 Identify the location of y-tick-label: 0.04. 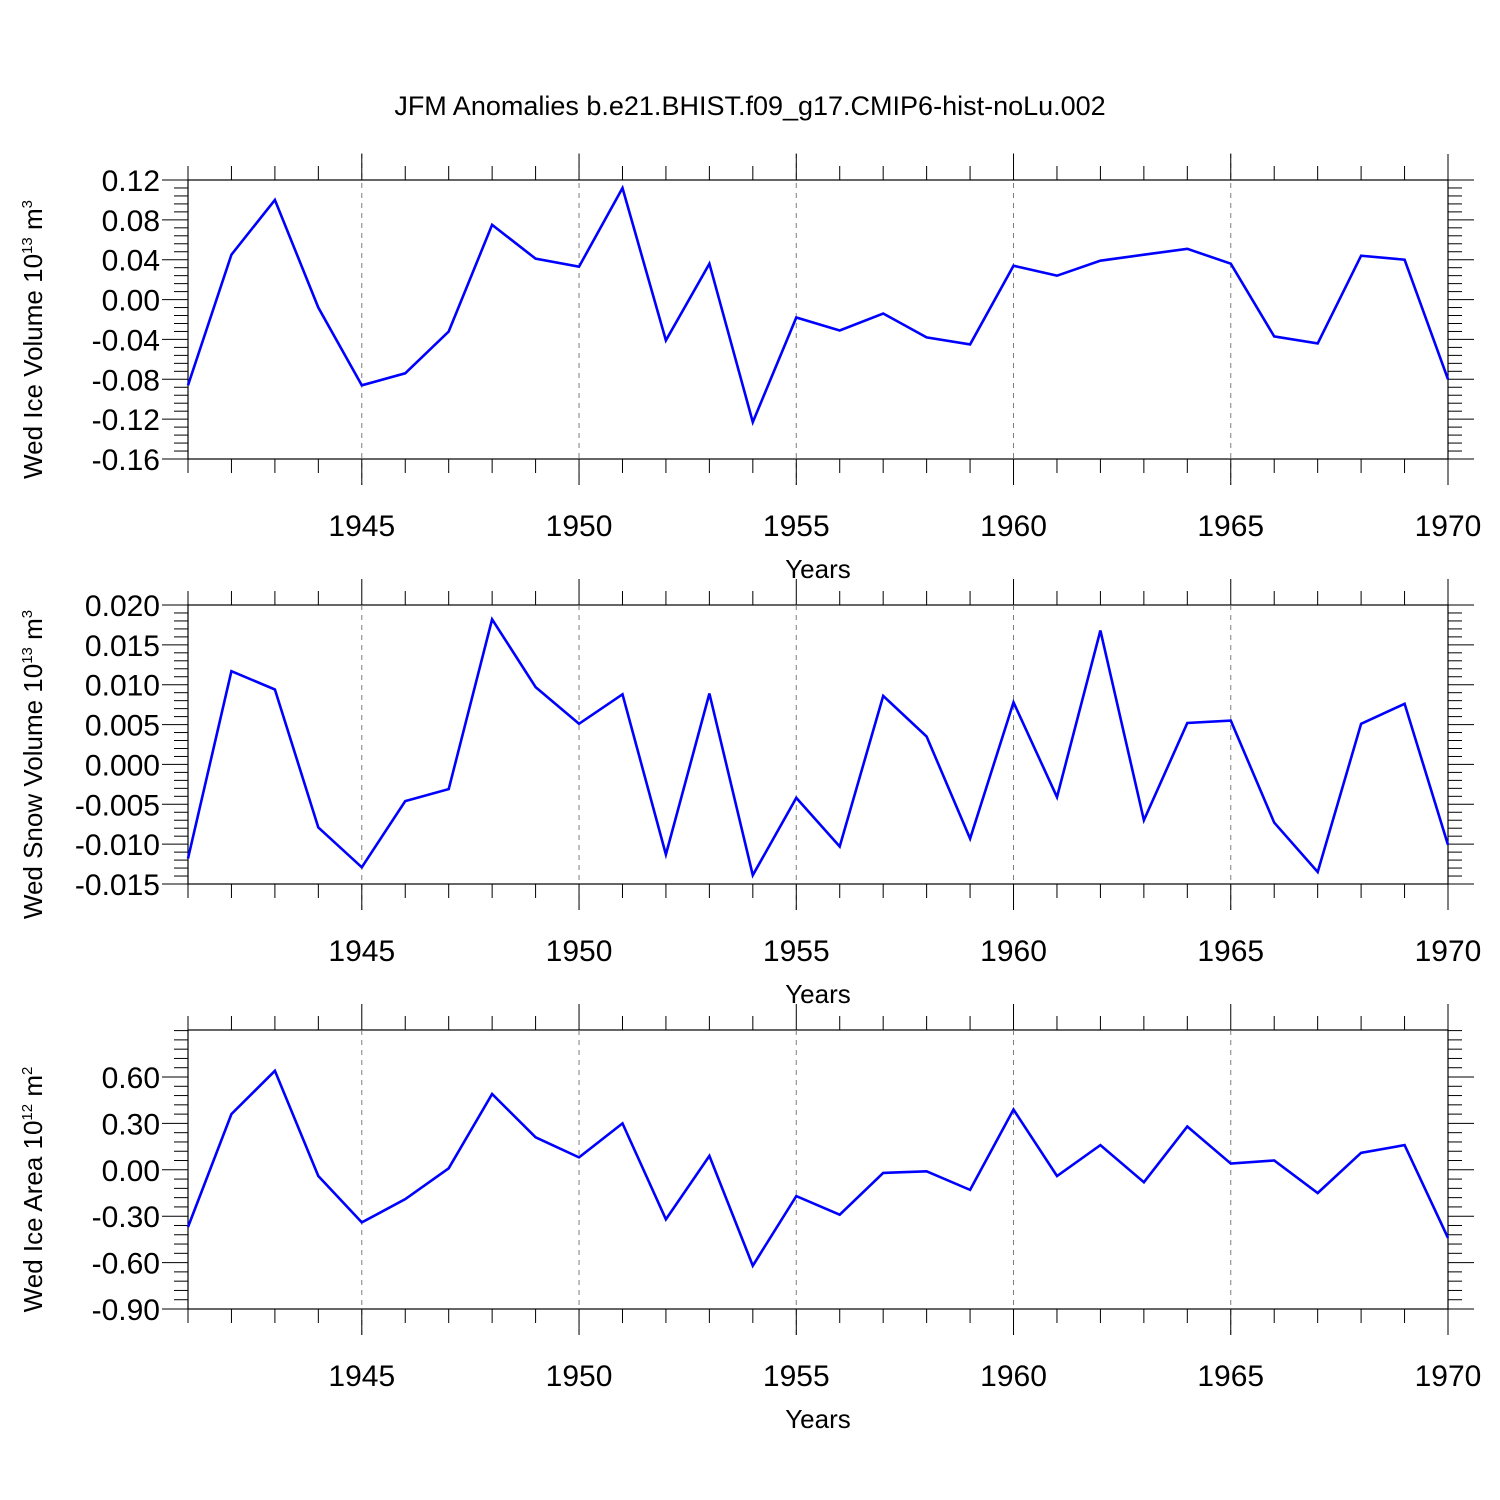
(131, 261).